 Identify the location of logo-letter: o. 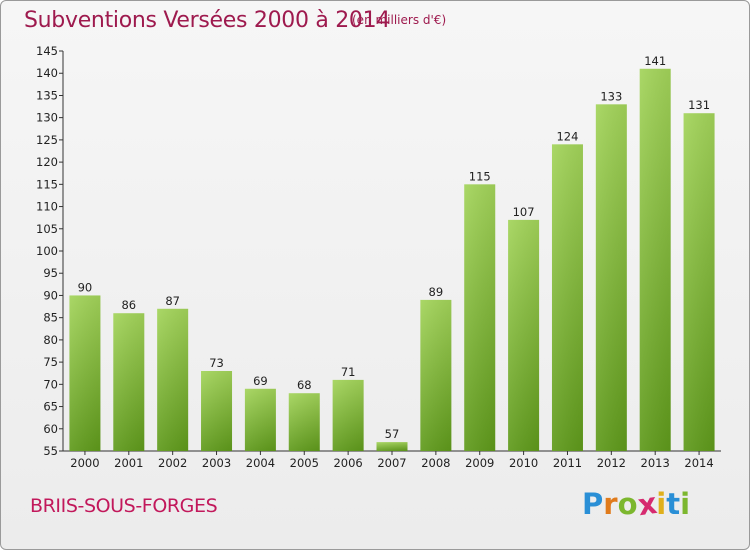
(627, 504).